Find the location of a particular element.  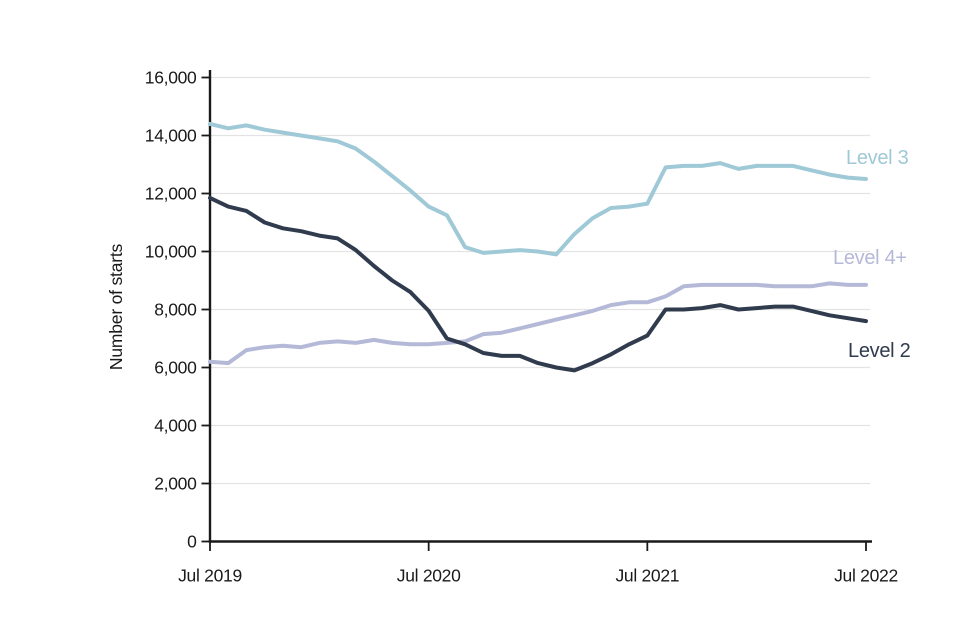

x-tick-label: Jul 2021 is located at coordinates (647, 576).